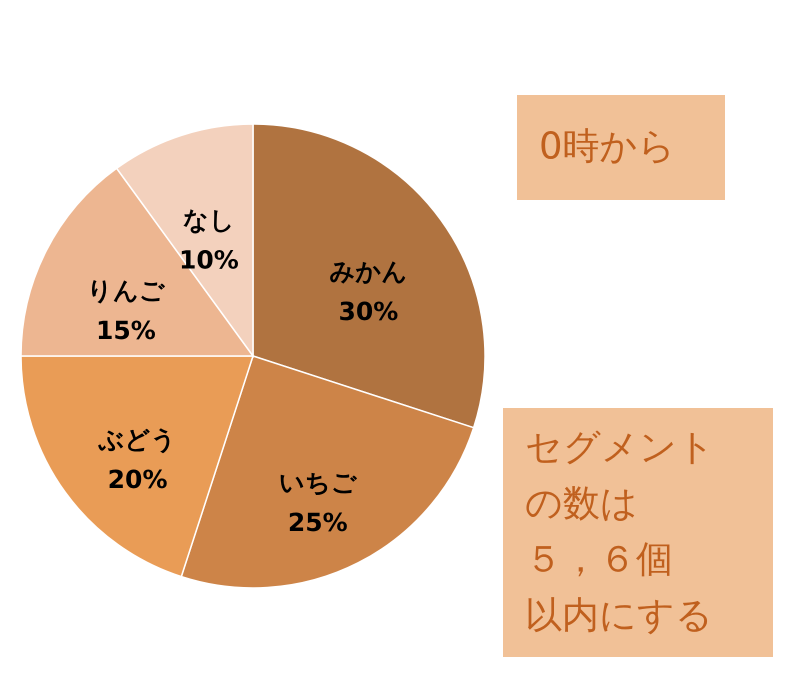 The height and width of the screenshot is (678, 800). What do you see at coordinates (208, 219) in the screenshot?
I see `slice-label: なし` at bounding box center [208, 219].